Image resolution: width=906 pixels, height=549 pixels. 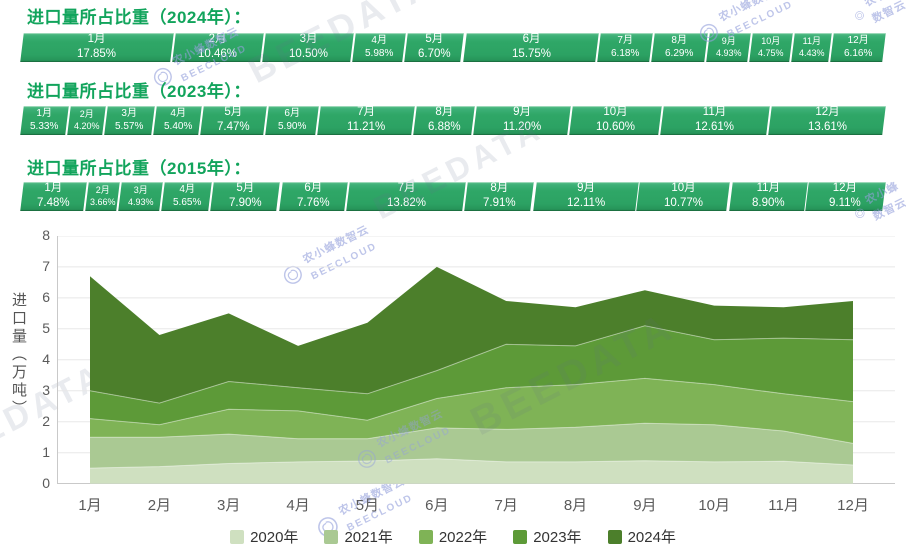 I want to click on strip-segment-5月: 5月 7.47%, so click(x=233, y=120).